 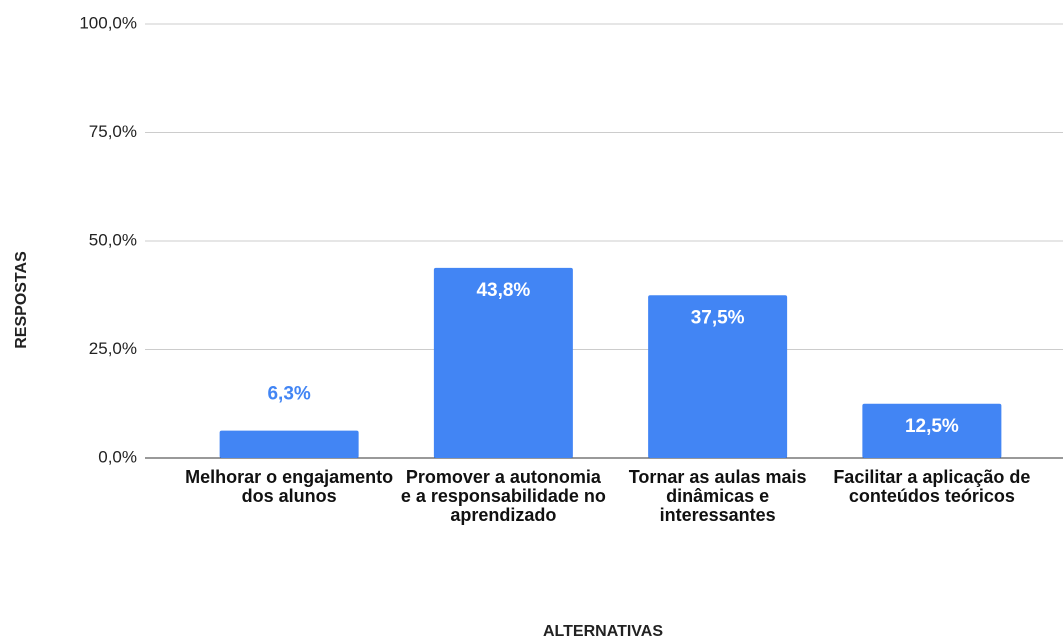 I want to click on value-label: 12,5%, so click(x=932, y=426).